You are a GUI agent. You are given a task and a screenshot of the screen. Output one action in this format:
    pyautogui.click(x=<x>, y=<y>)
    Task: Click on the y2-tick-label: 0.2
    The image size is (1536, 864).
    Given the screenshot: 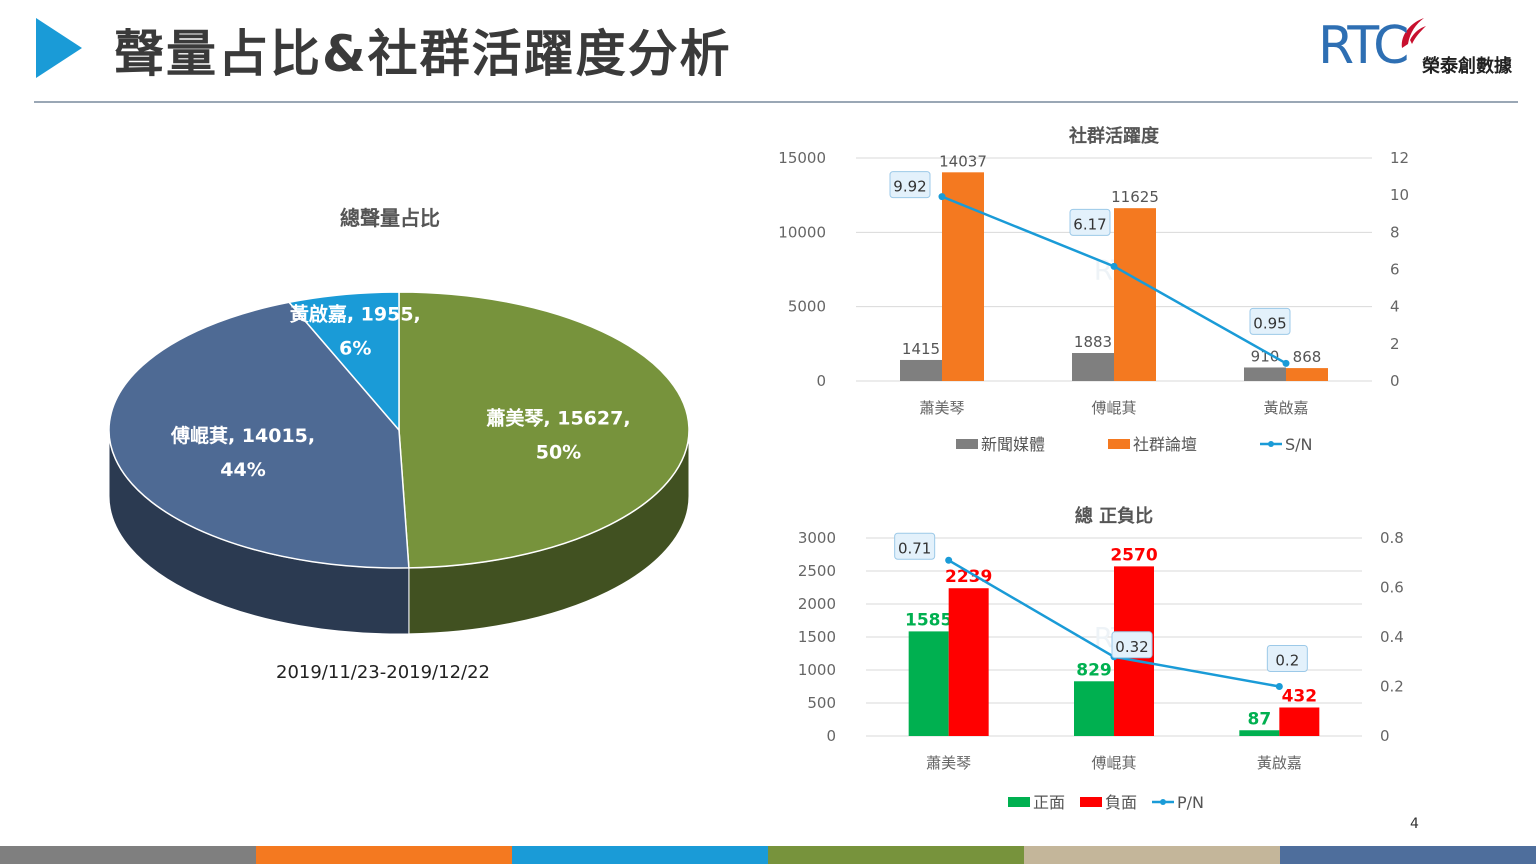 What is the action you would take?
    pyautogui.click(x=1392, y=687)
    